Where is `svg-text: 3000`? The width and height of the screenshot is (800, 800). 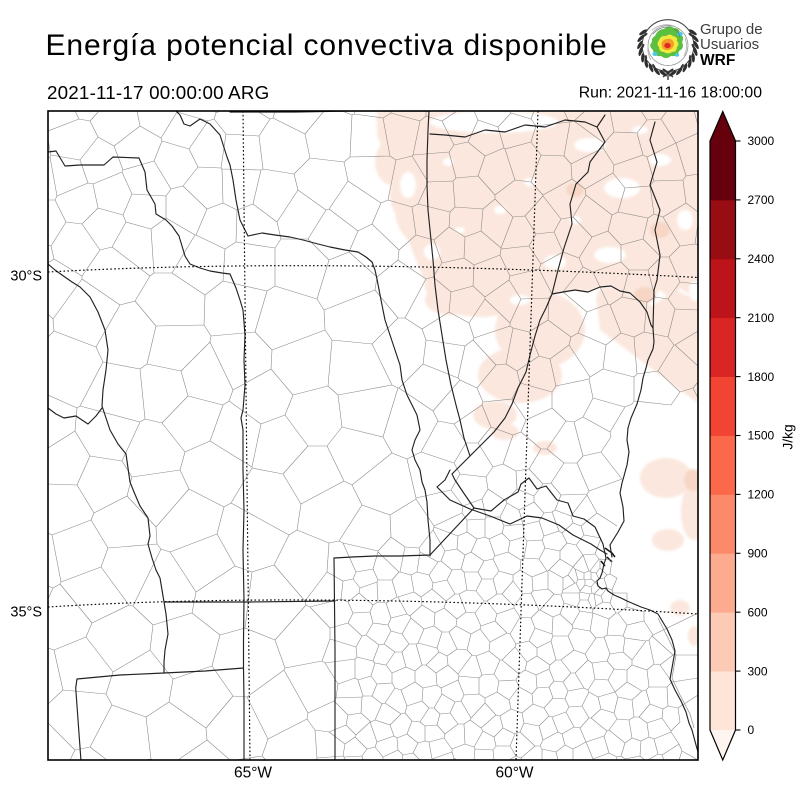
svg-text: 3000 is located at coordinates (761, 141).